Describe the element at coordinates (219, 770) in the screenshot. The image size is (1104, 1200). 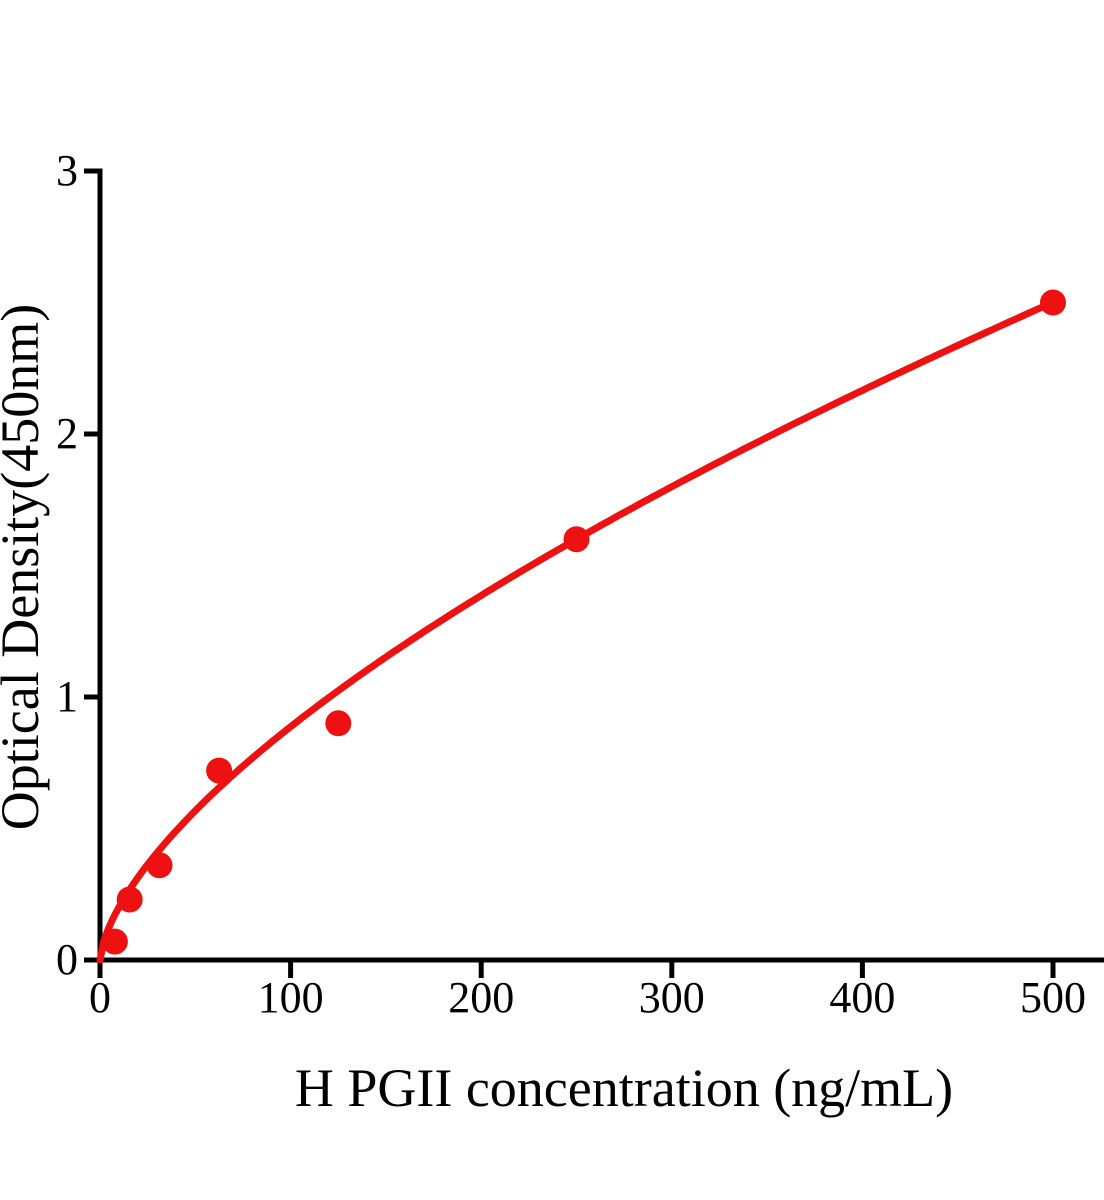
I see `data-point-62.5` at that location.